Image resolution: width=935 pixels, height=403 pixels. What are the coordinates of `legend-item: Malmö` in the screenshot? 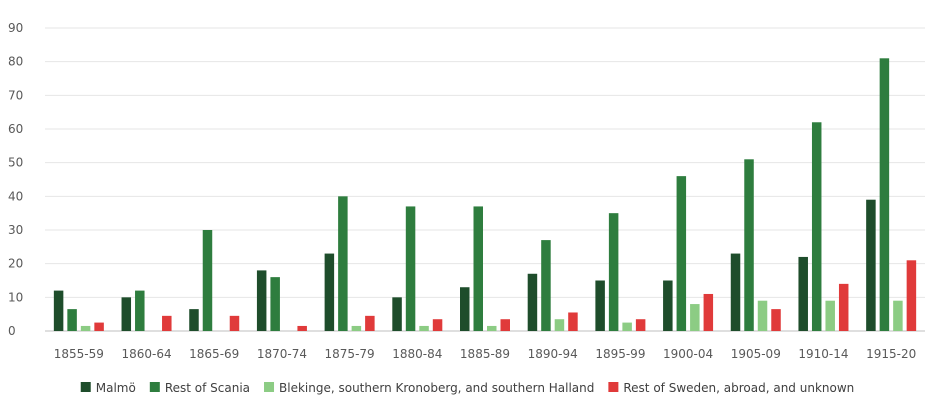 It's located at (108, 388).